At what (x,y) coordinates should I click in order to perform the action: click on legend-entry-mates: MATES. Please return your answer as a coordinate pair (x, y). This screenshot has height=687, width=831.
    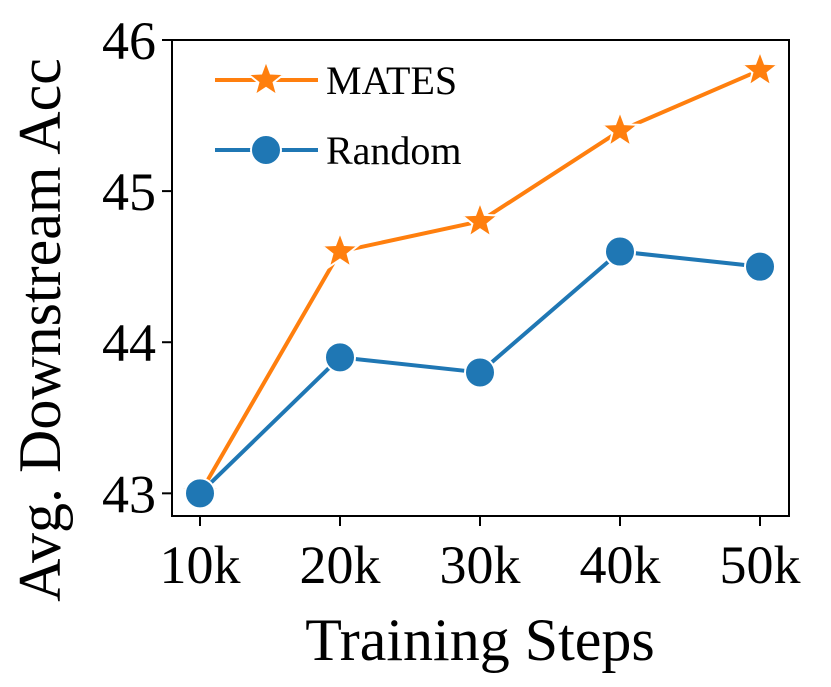
    Looking at the image, I should click on (336, 80).